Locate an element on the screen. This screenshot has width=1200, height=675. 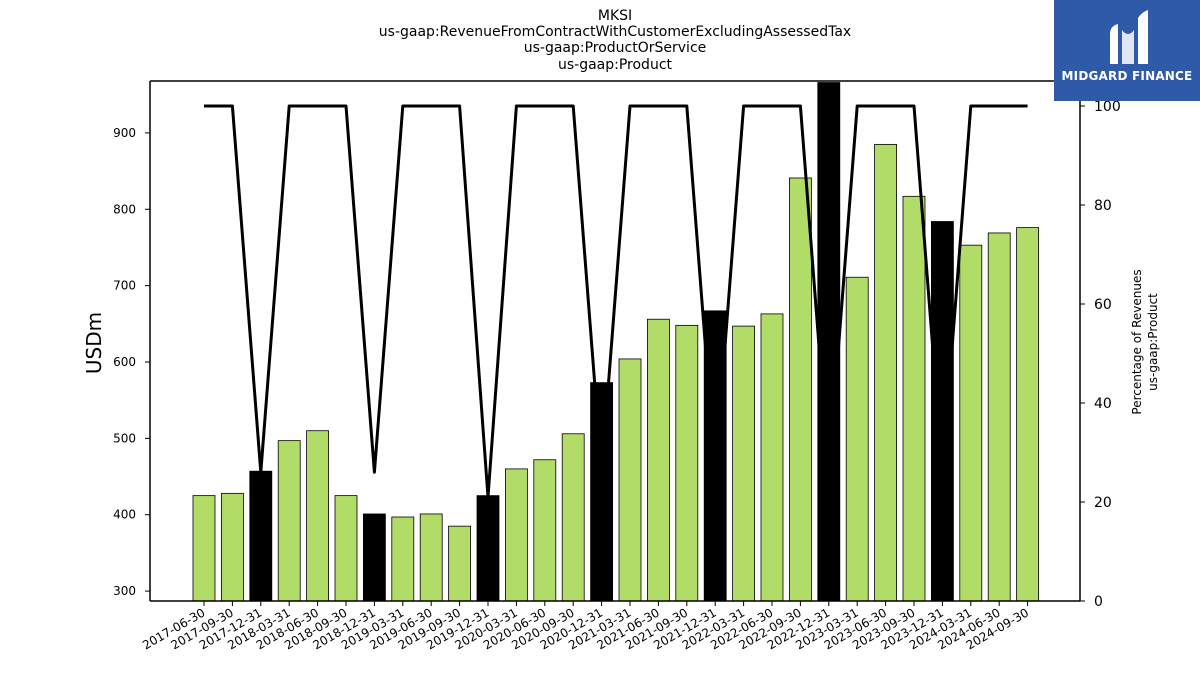
y-axis-right-label-1: Percentage of Revenues is located at coordinates (1137, 341).